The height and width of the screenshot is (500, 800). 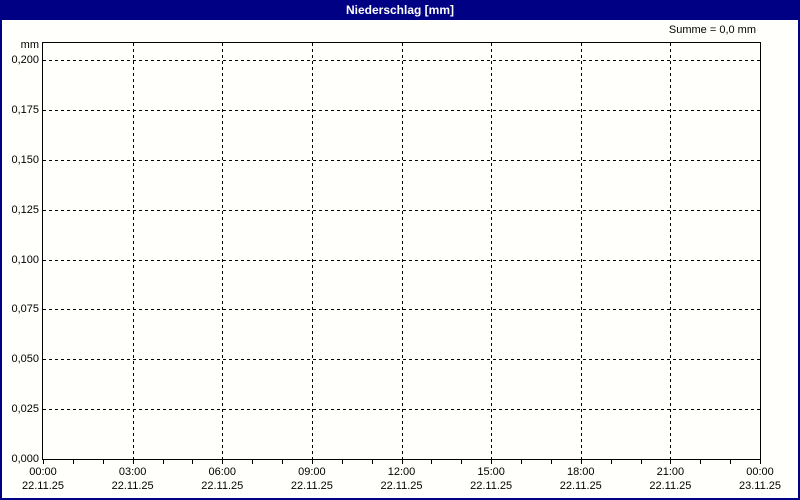 I want to click on y-tick-label: 0,175, so click(x=25, y=109).